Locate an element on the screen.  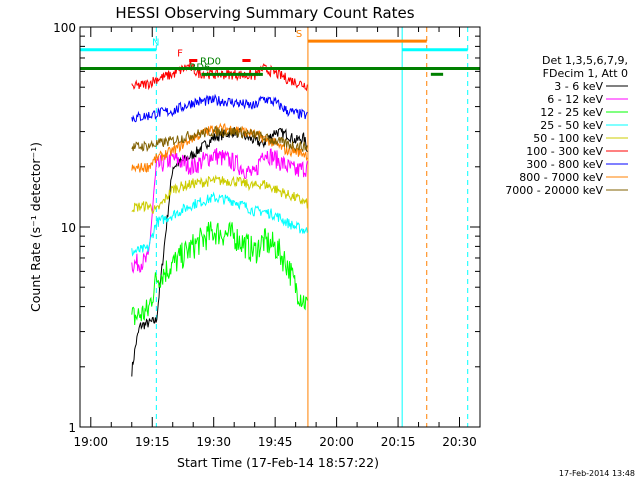
legend-label-8: 7000 - 20000 keV is located at coordinates (554, 190).